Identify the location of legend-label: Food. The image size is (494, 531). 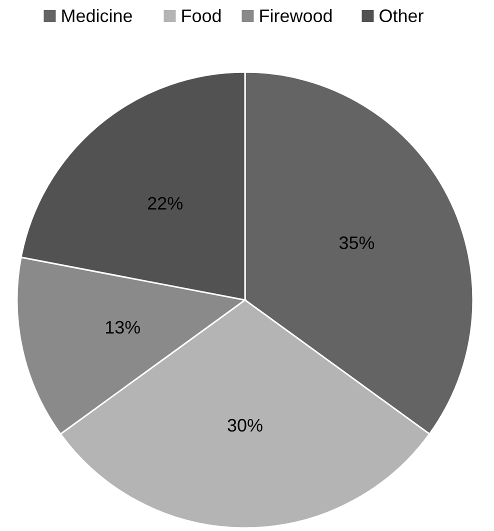
(201, 16).